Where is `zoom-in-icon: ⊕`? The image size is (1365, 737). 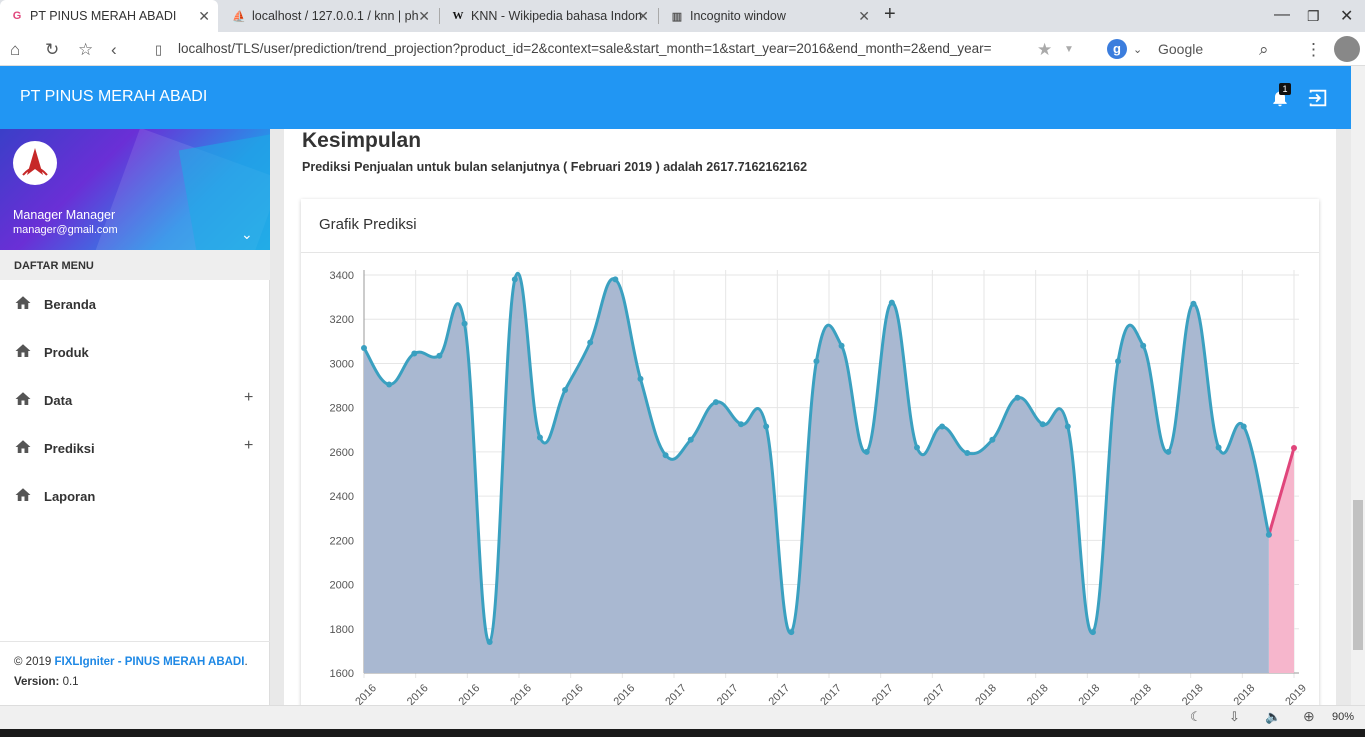 zoom-in-icon: ⊕ is located at coordinates (1309, 716).